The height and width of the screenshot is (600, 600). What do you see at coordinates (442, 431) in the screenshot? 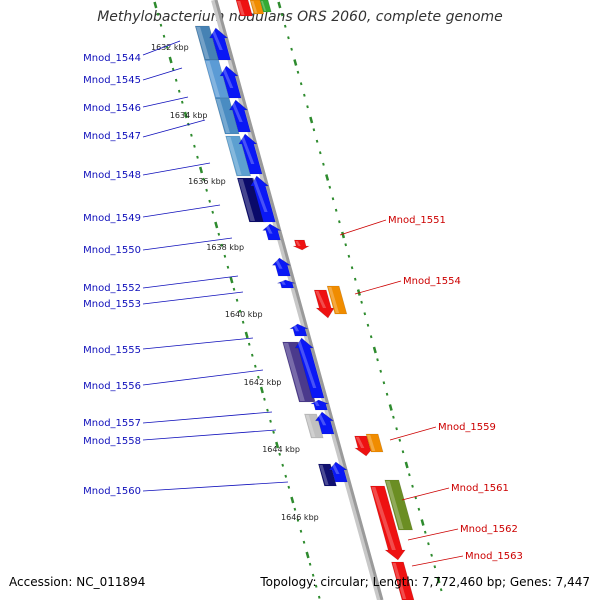
I see `gene-label-forward: Mnod_1559` at bounding box center [442, 431].